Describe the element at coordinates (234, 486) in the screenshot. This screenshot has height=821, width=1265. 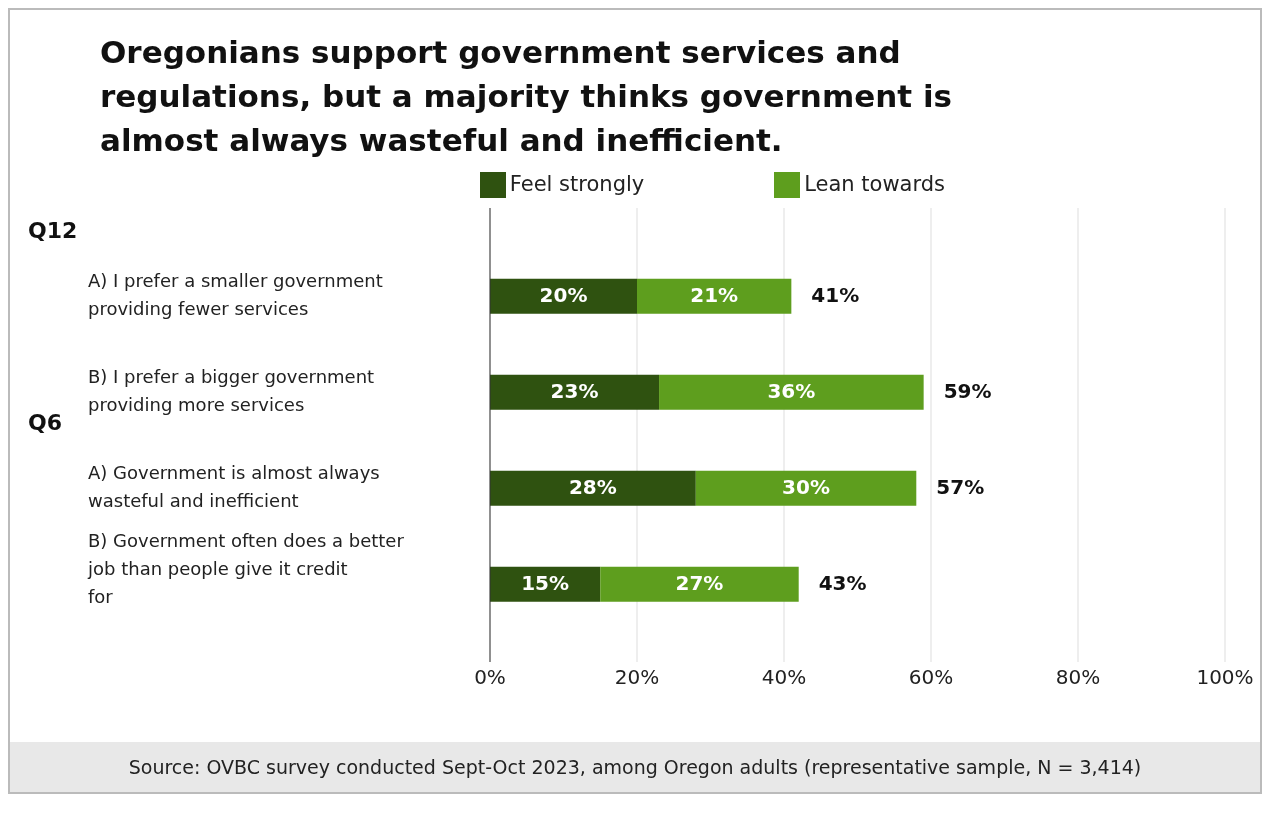
I see `y-tick-label: A) Government is almost always wasteful and inefficient` at that location.